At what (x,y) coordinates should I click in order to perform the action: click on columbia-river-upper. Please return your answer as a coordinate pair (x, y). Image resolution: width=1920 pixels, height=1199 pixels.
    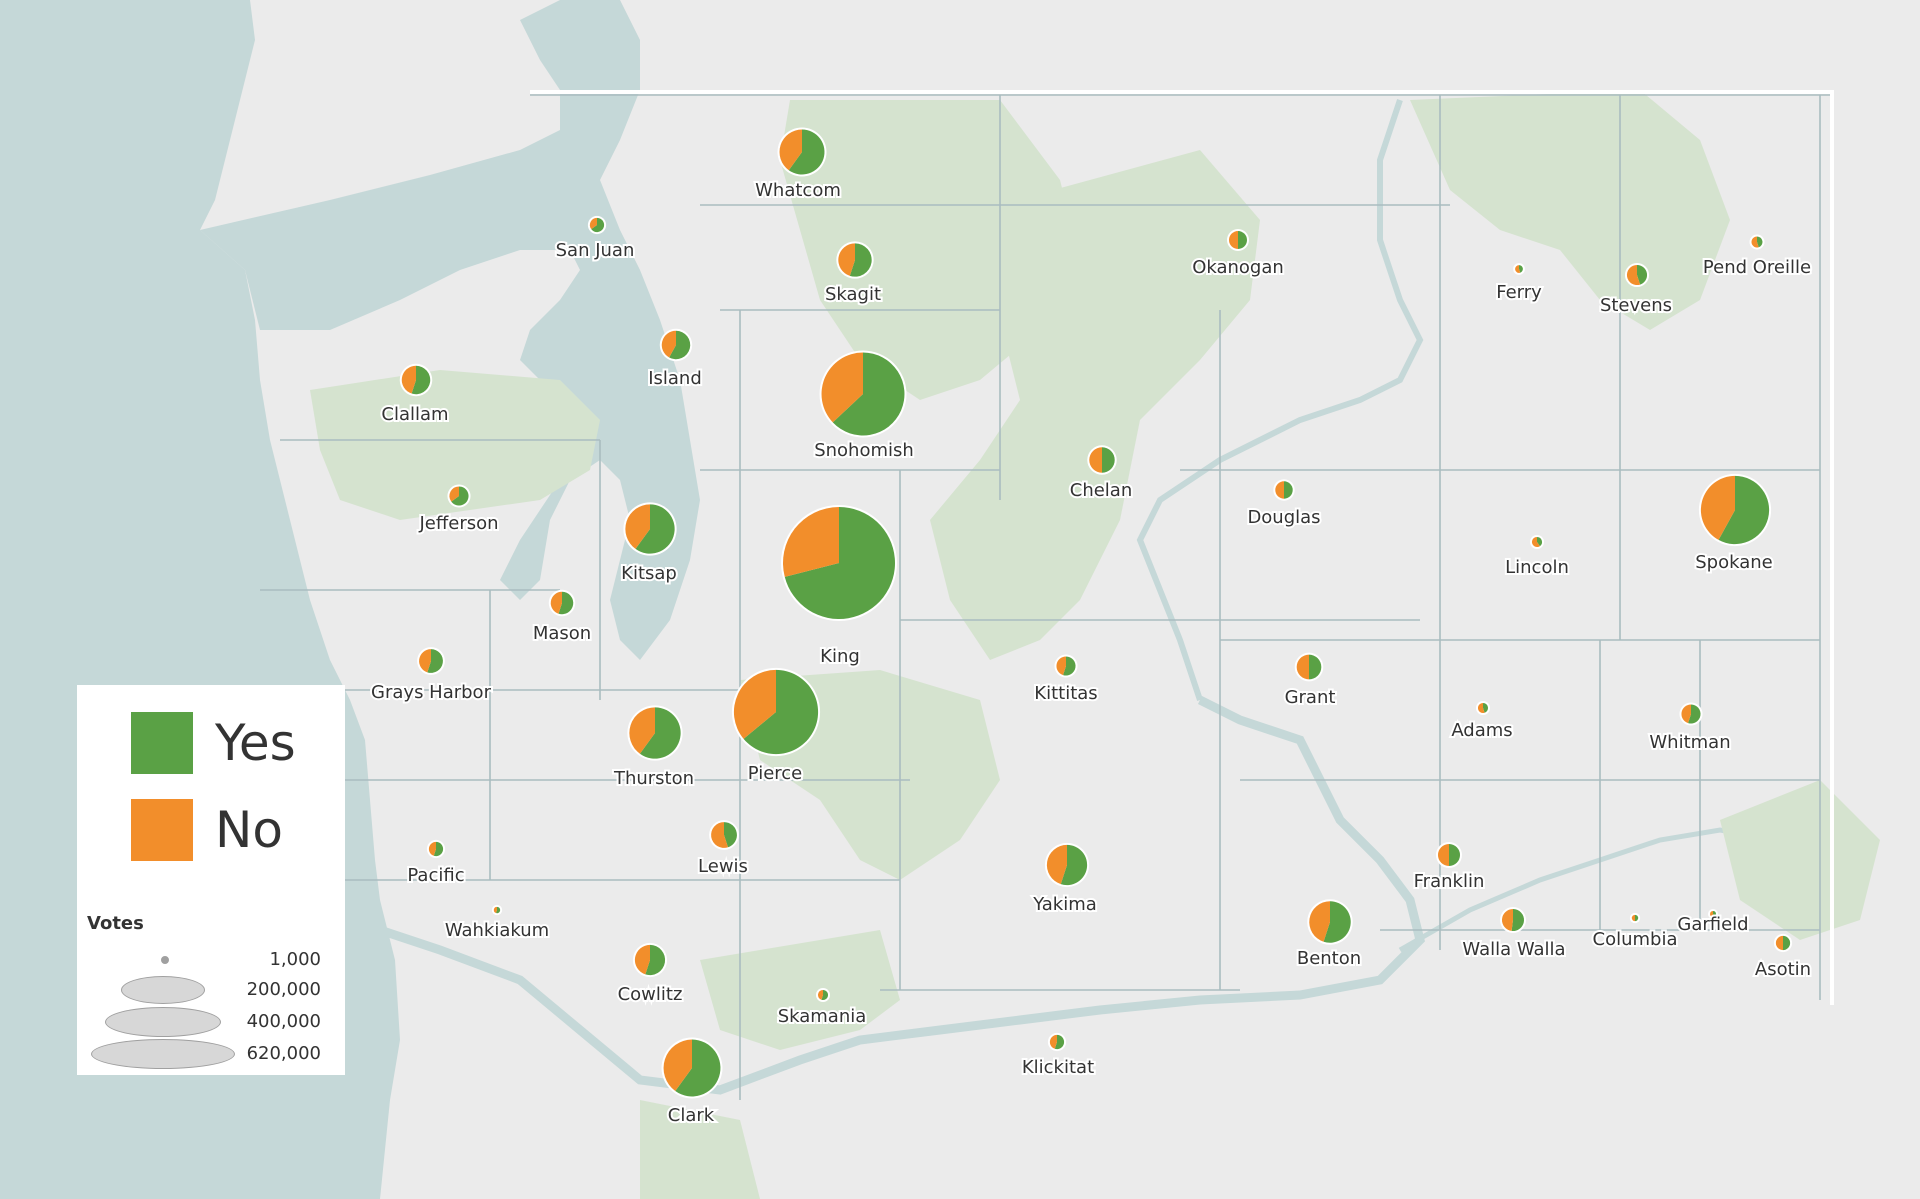
    Looking at the image, I should click on (1280, 400).